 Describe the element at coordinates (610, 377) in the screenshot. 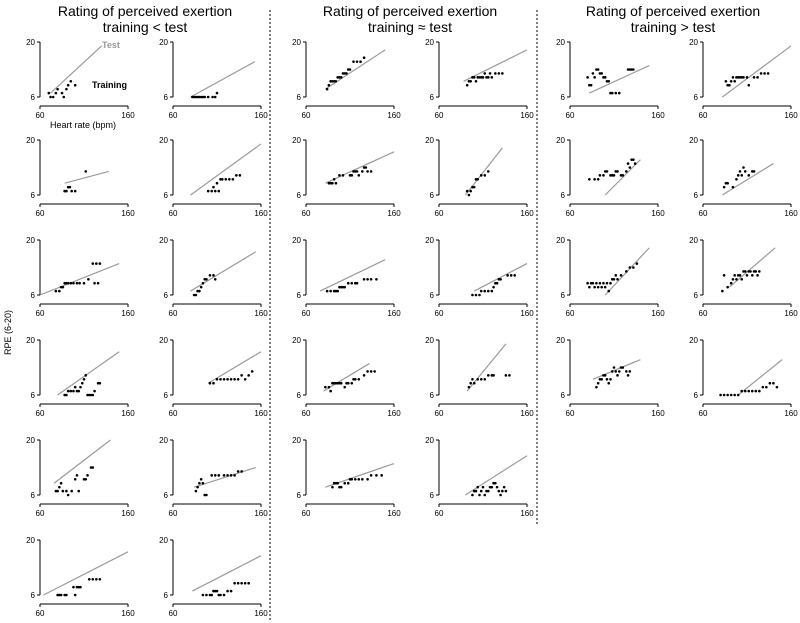

I see `panel-3-4-1: 6 20 60 160` at that location.